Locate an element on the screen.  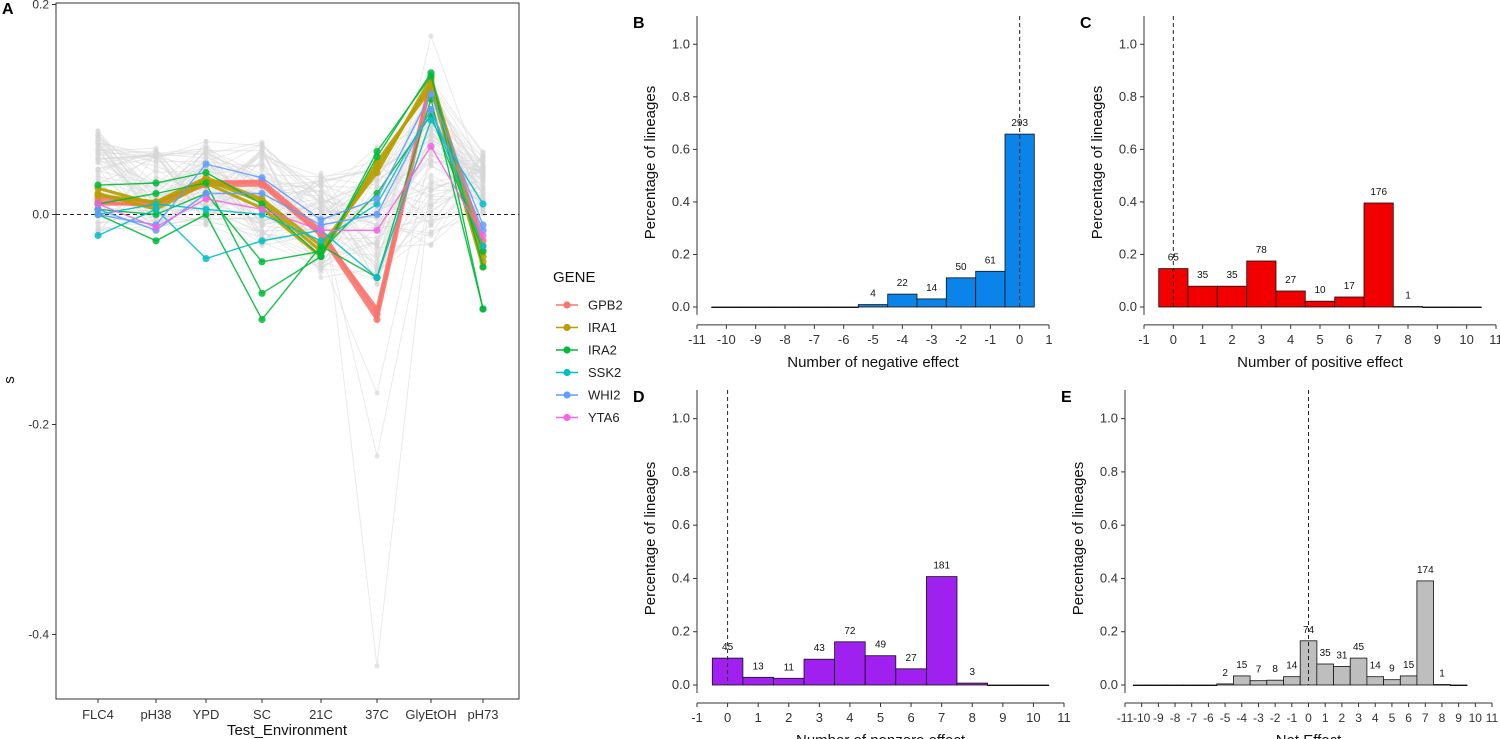
x-tick-label: -1 is located at coordinates (1291, 718).